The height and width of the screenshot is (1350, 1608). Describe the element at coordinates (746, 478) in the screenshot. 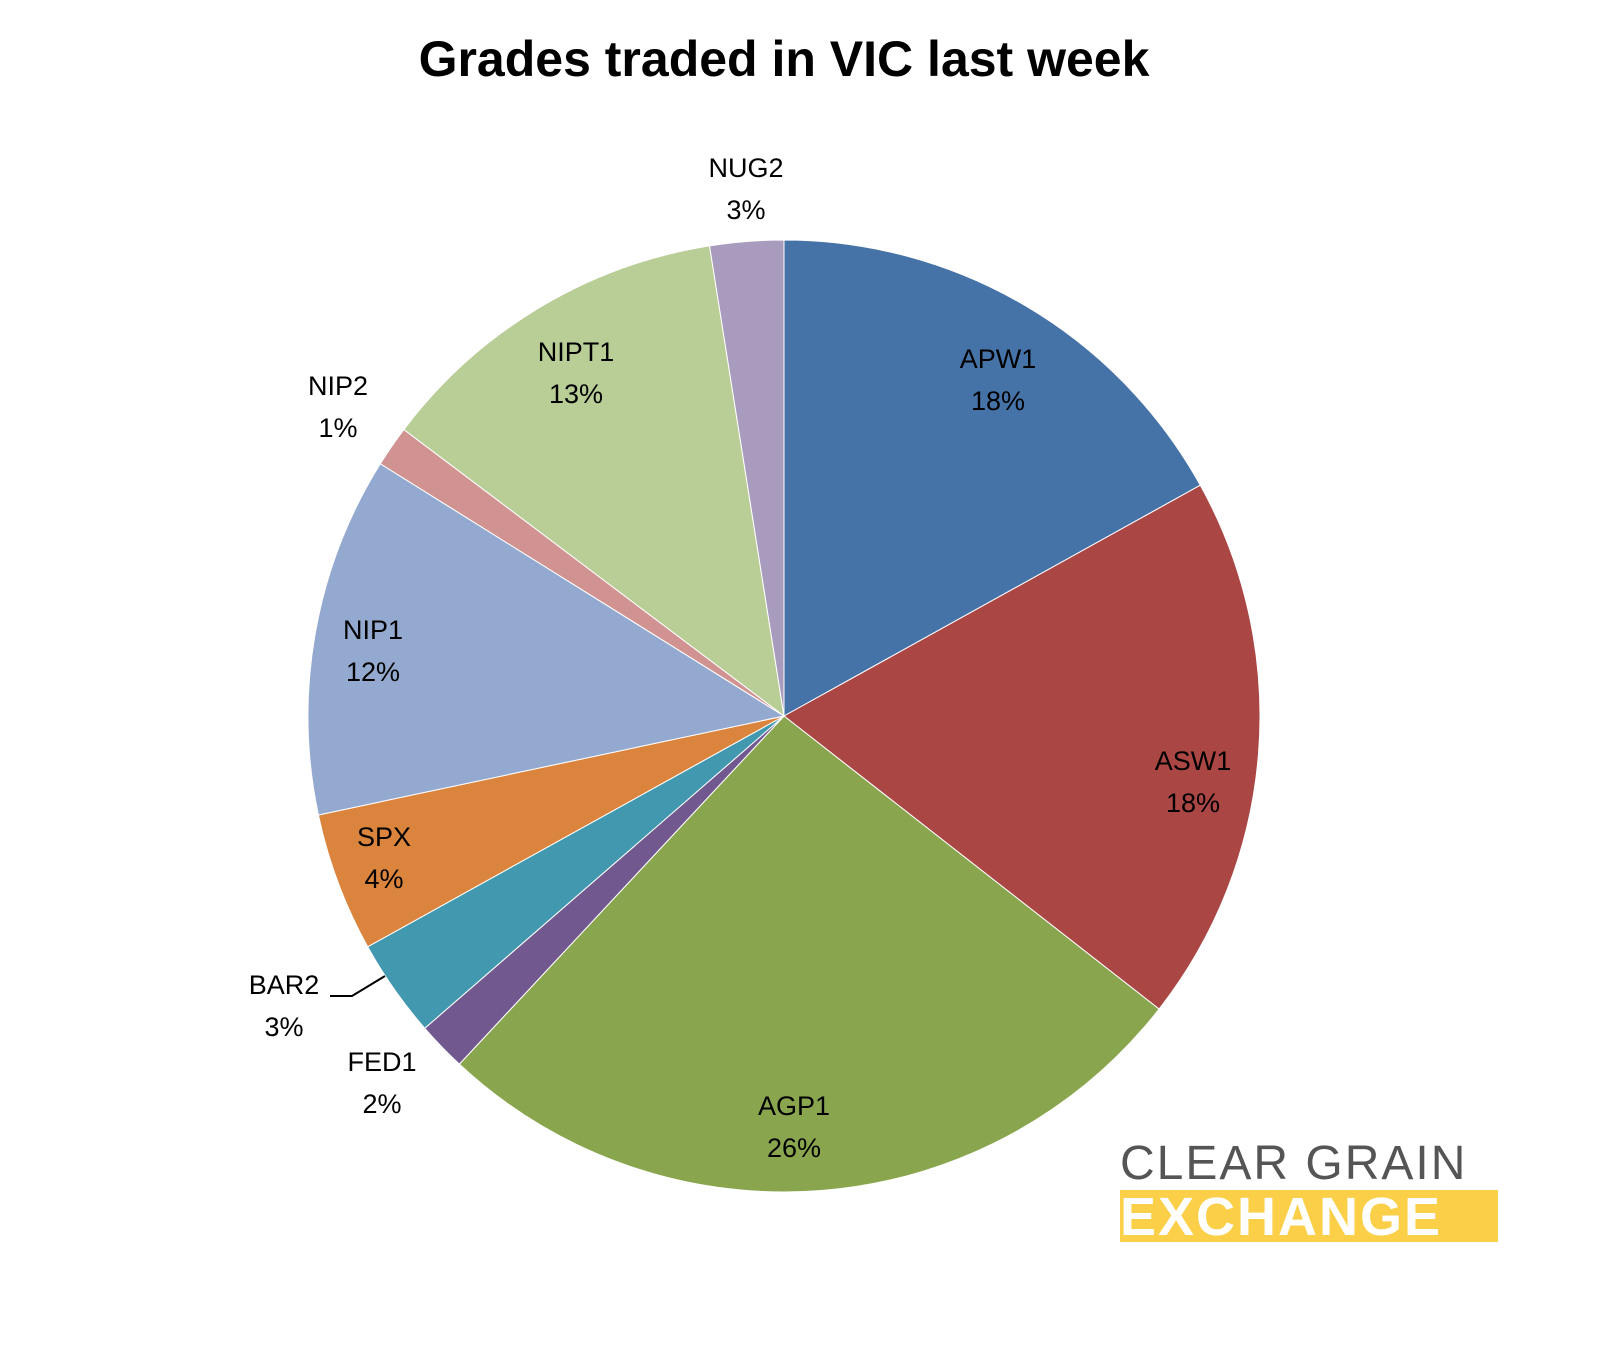

I see `slice-nug2` at that location.